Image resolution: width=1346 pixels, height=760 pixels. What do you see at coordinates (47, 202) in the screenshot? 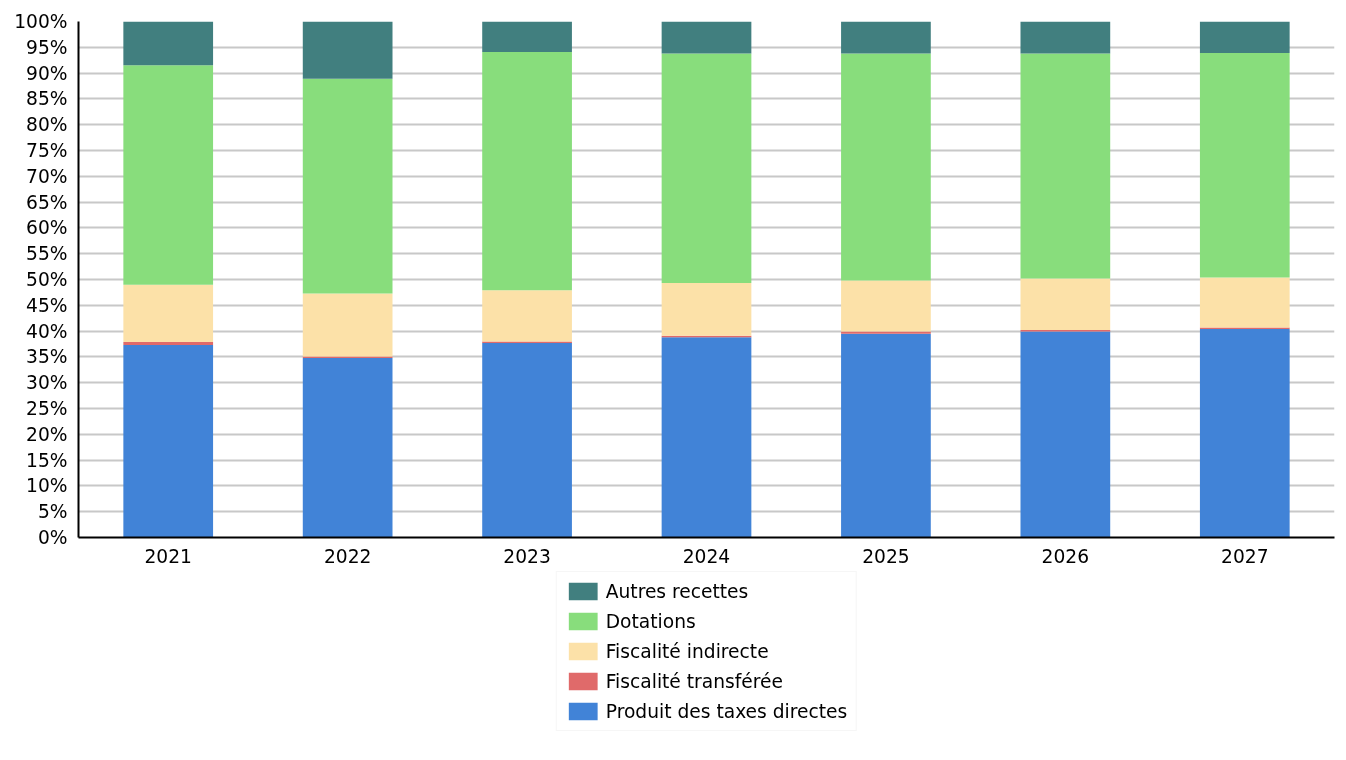
I see `y-tick-label: 65%` at bounding box center [47, 202].